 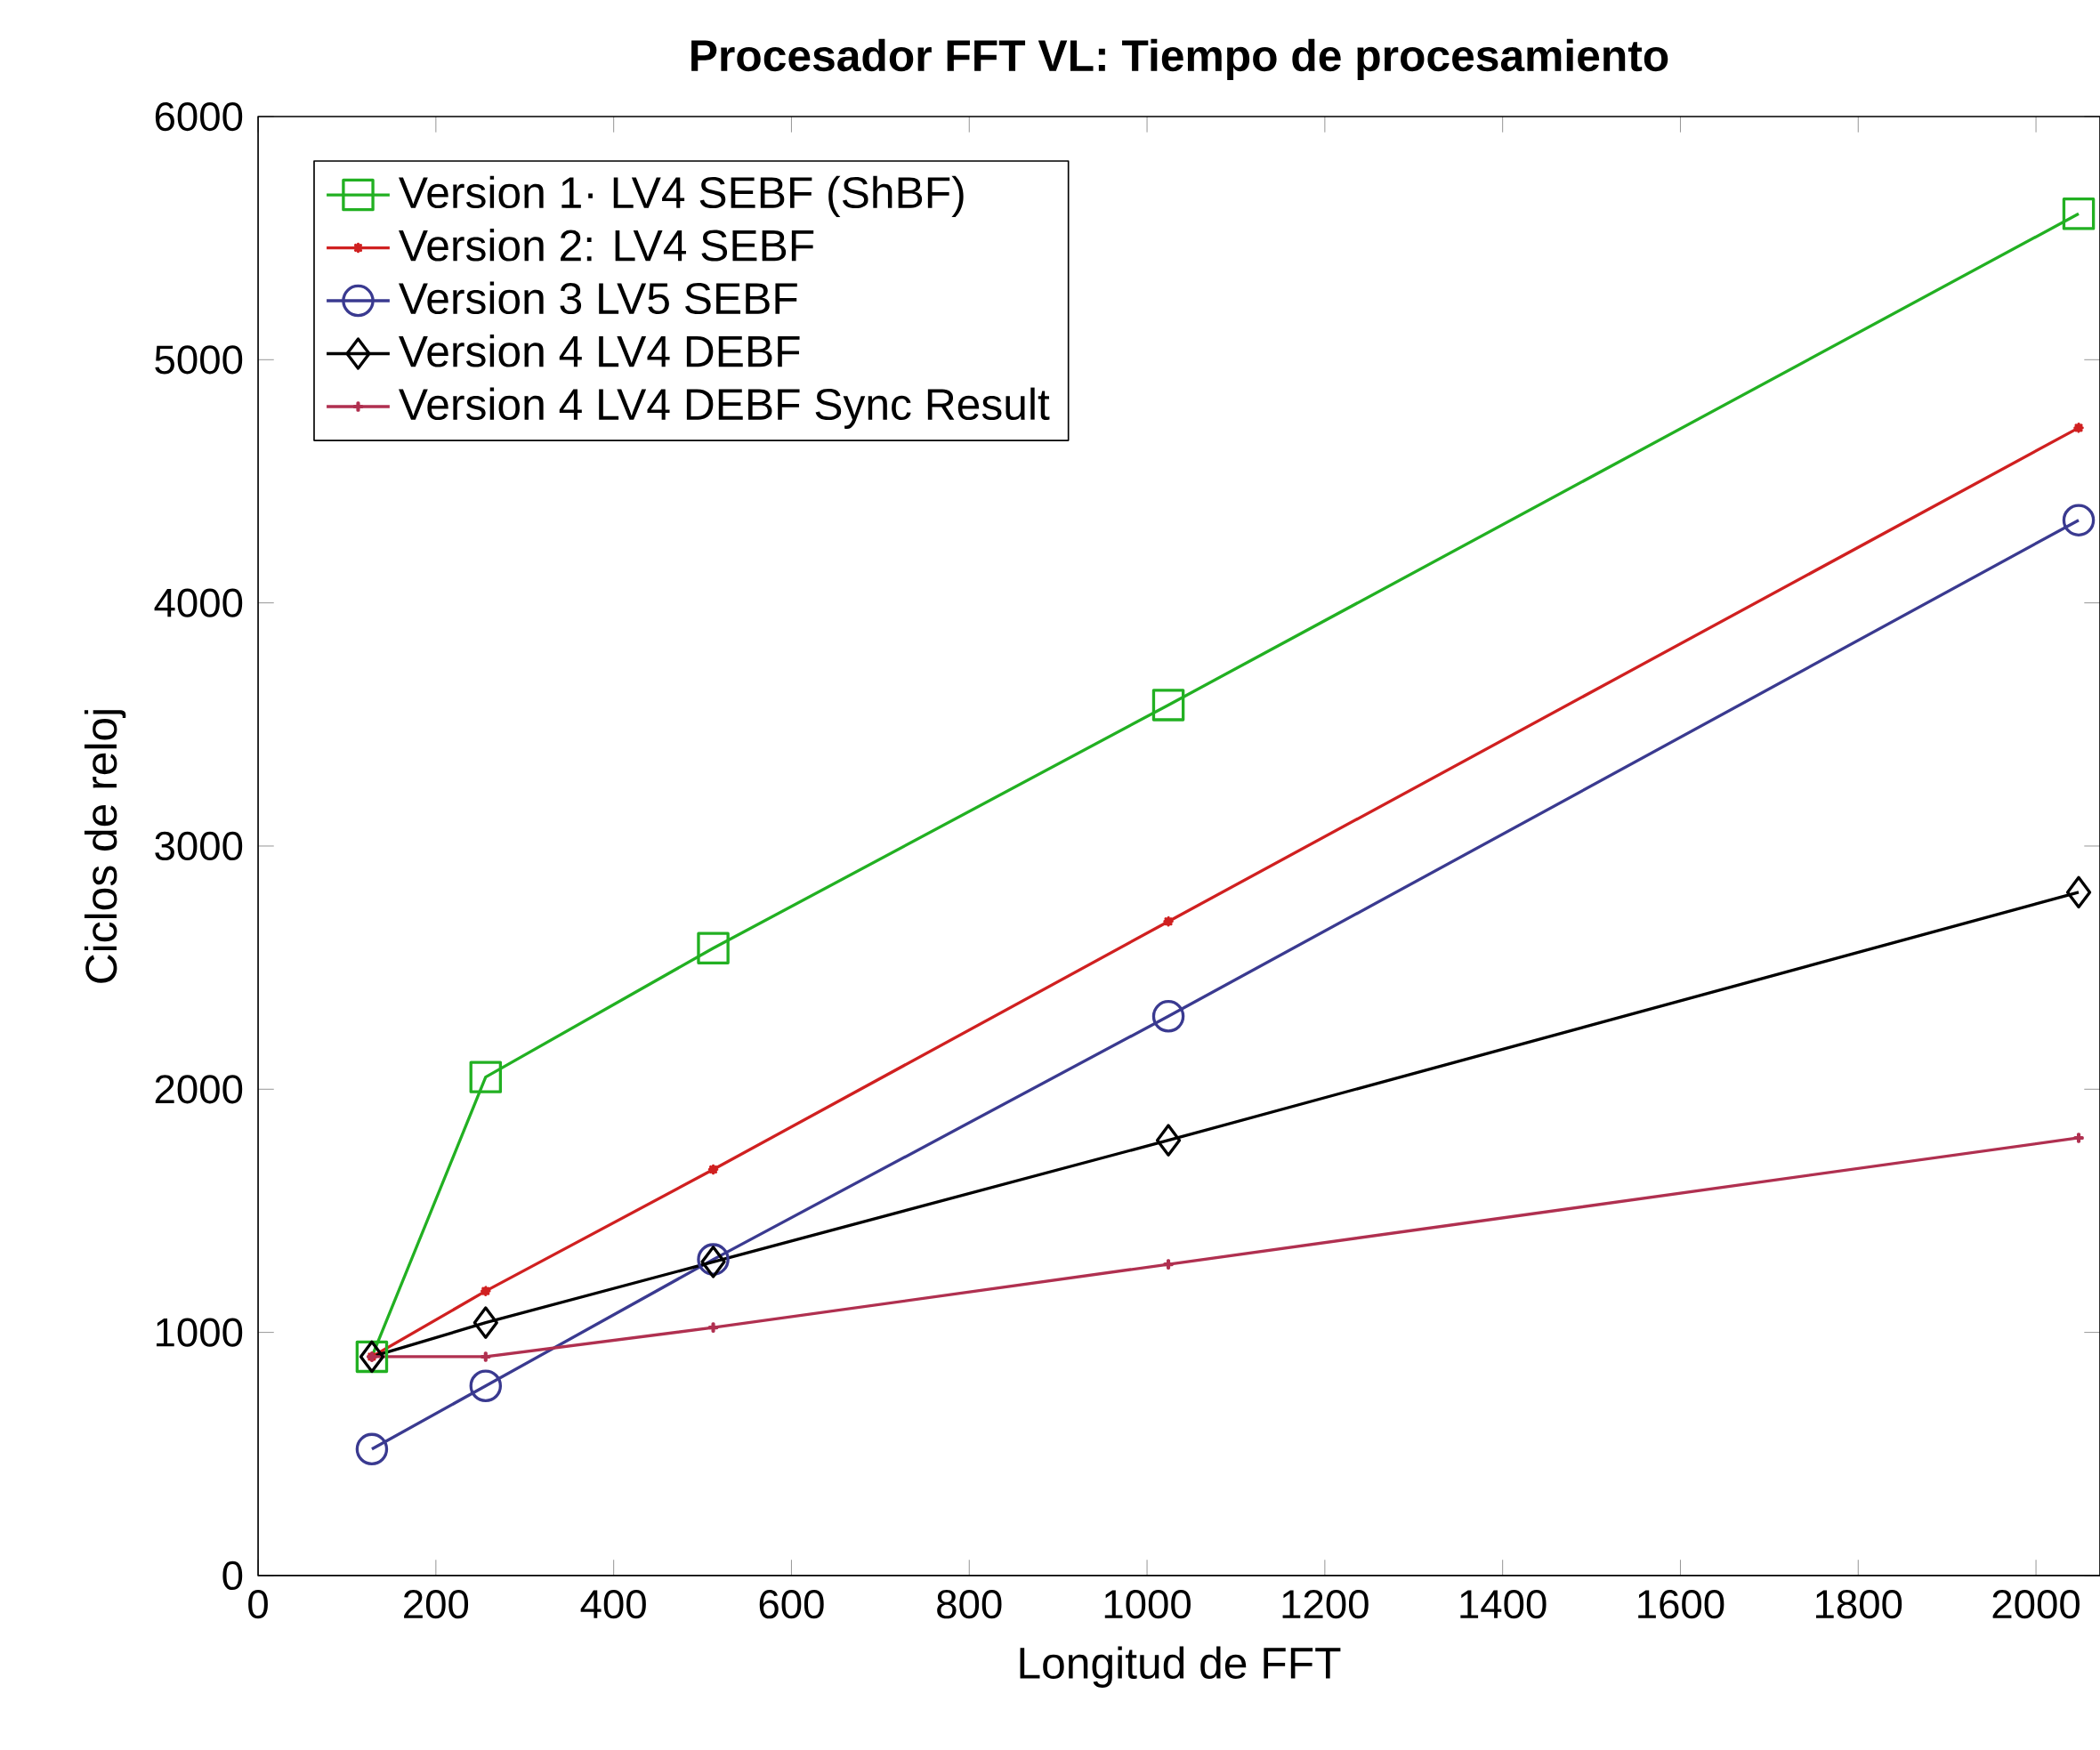 I want to click on x-tick-label: 1000, so click(x=1147, y=1605).